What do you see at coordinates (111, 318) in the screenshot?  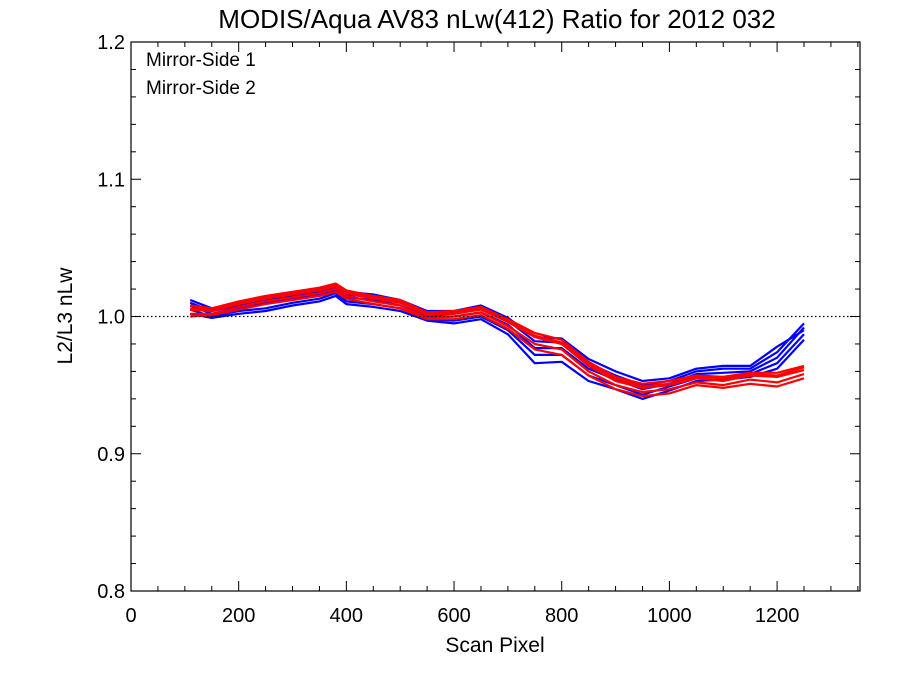 I see `y-tick-label: 1.0` at bounding box center [111, 318].